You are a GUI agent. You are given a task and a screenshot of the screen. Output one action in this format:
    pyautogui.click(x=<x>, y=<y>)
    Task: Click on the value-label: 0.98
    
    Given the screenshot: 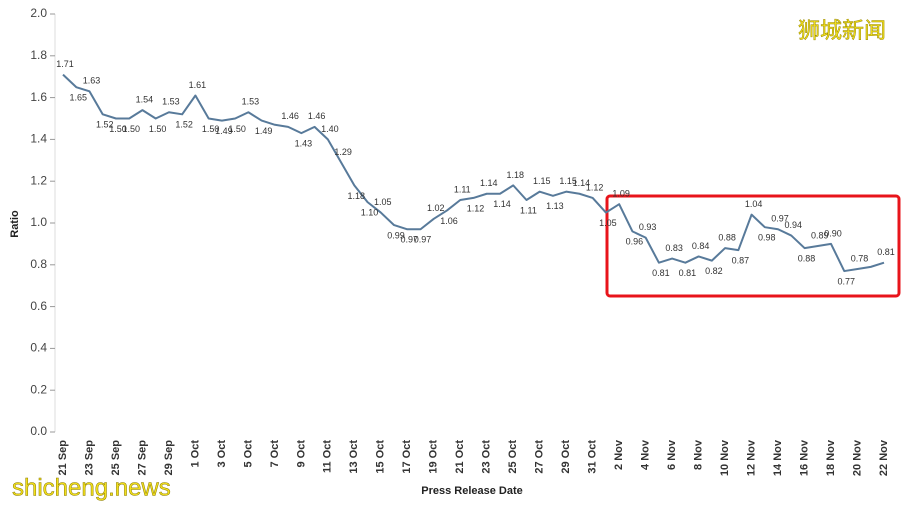 What is the action you would take?
    pyautogui.click(x=767, y=238)
    